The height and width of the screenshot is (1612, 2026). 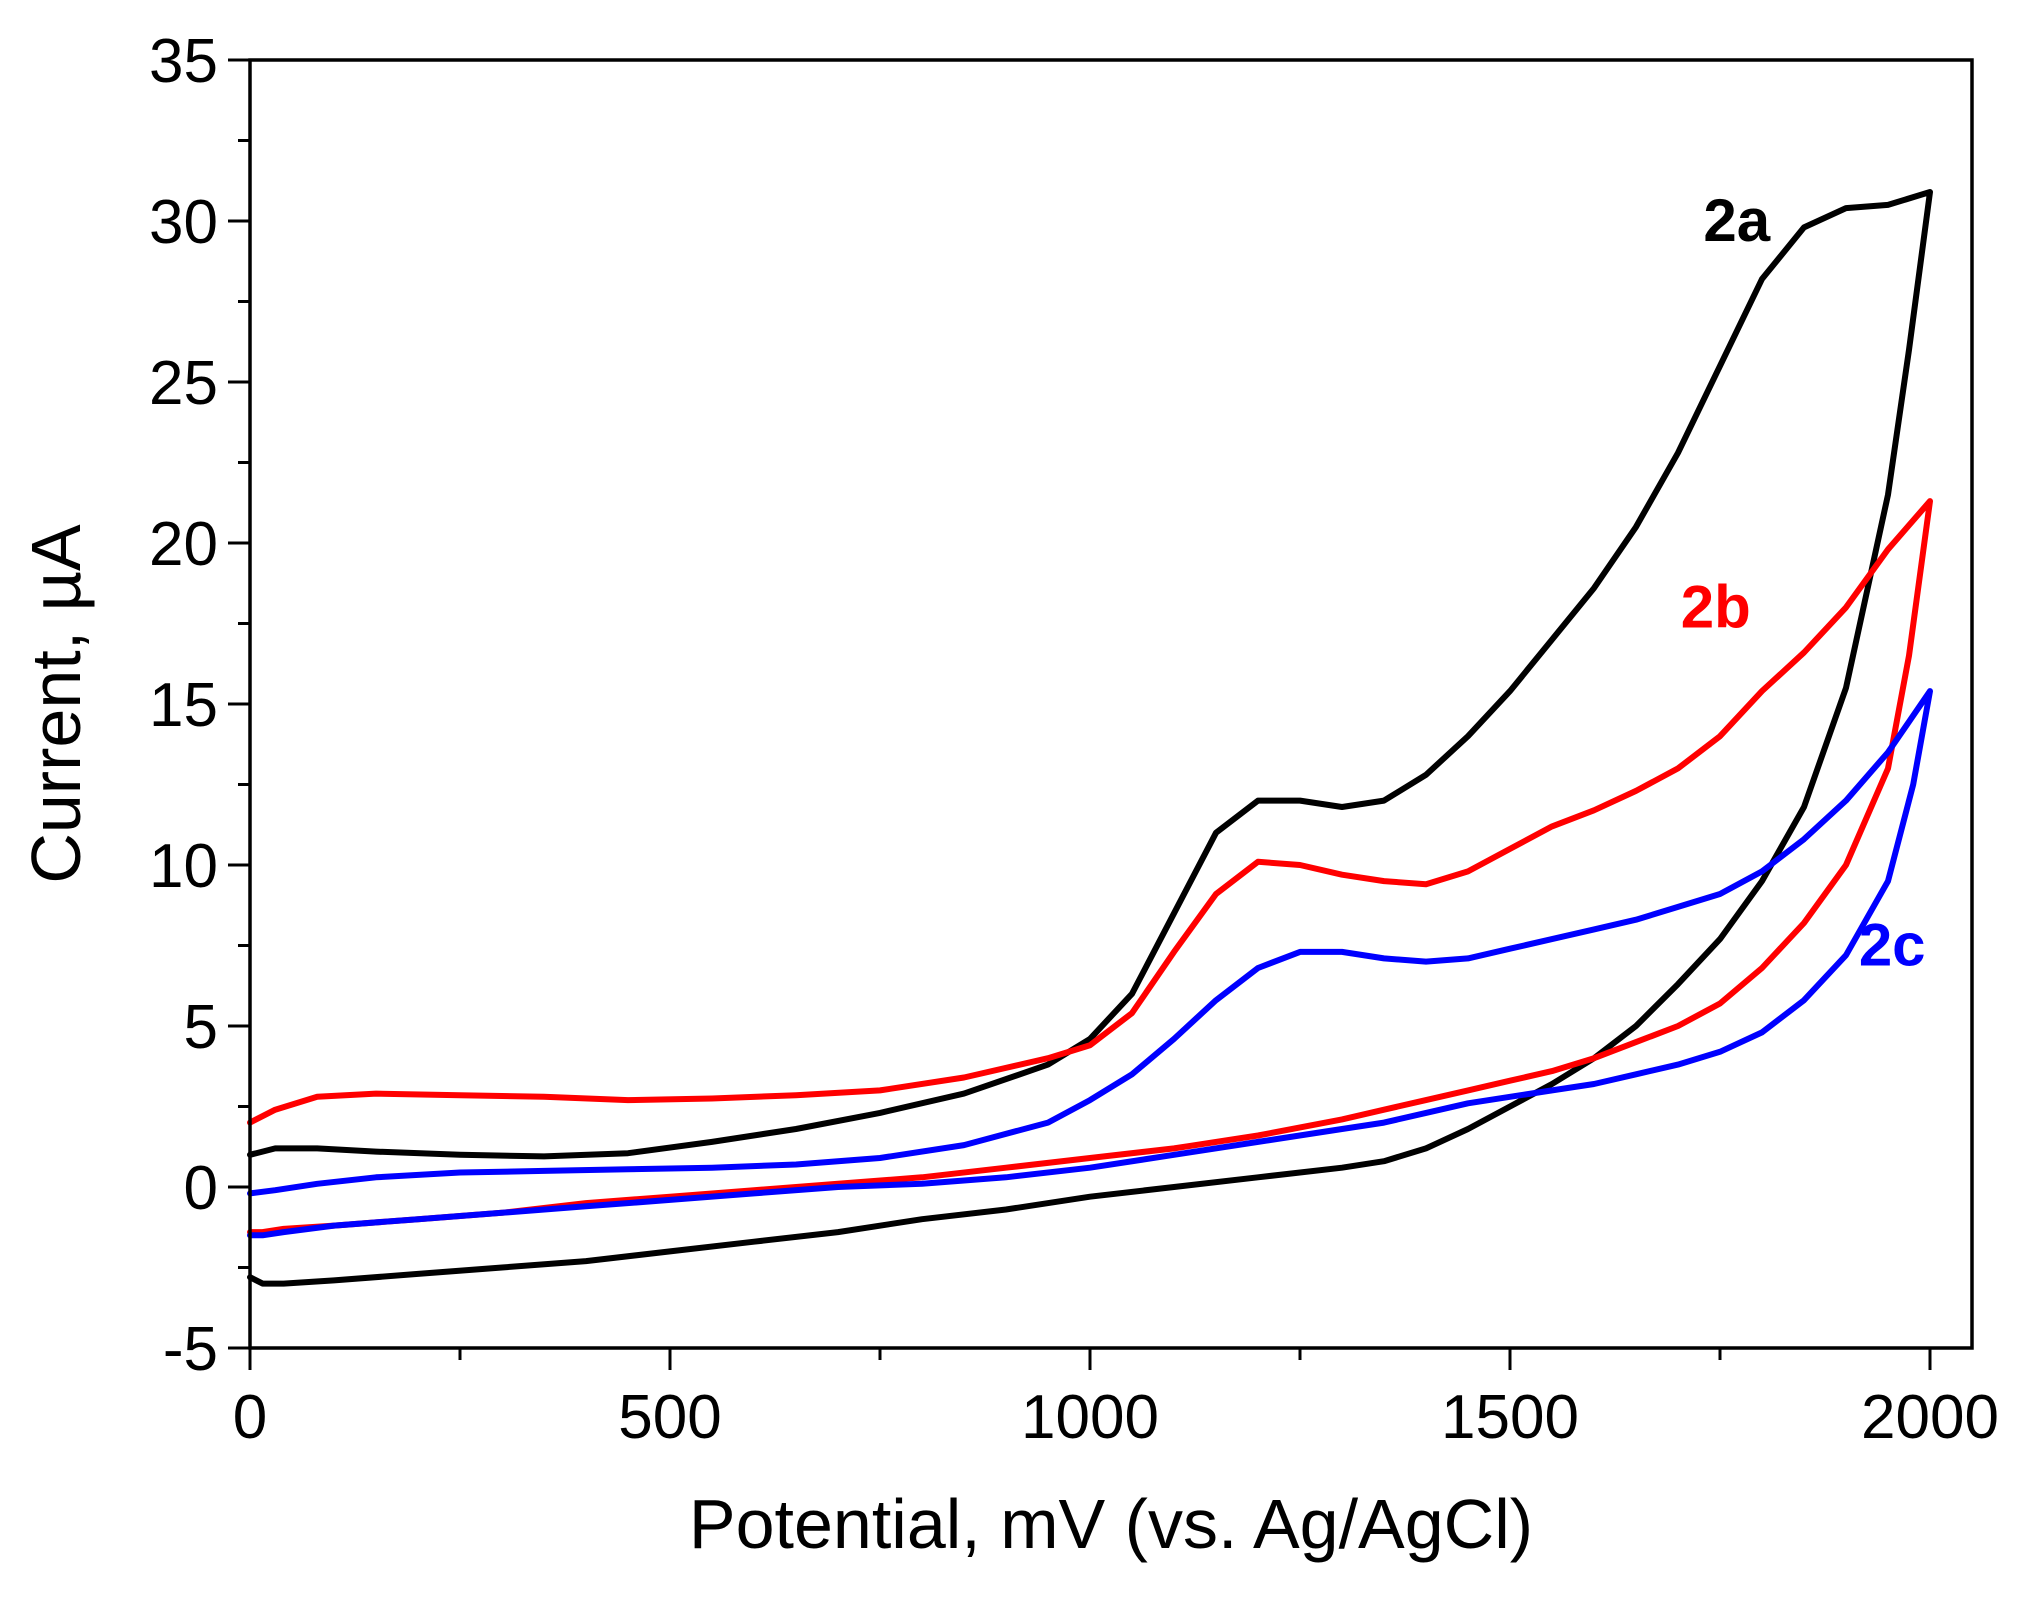 I want to click on y-tick-label: 0, so click(x=201, y=1188).